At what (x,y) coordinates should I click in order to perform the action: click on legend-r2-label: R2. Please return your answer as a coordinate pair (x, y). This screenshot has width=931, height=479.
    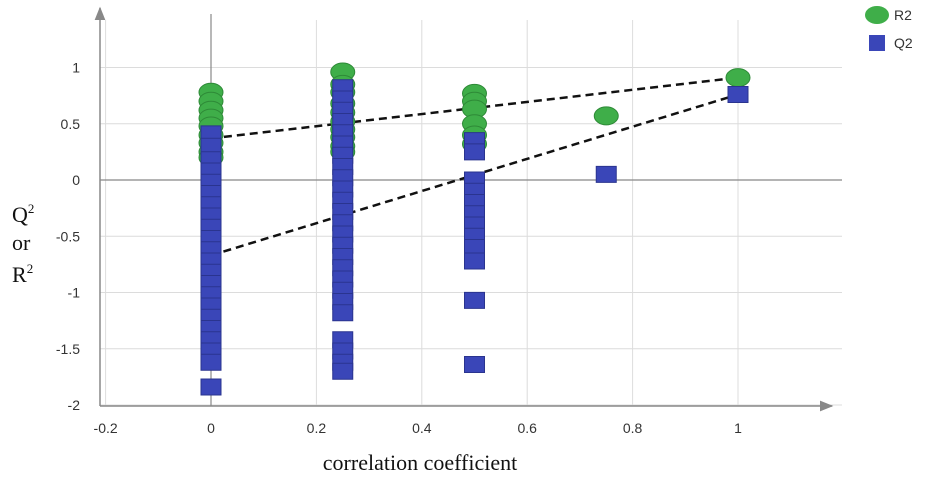
    Looking at the image, I should click on (903, 15).